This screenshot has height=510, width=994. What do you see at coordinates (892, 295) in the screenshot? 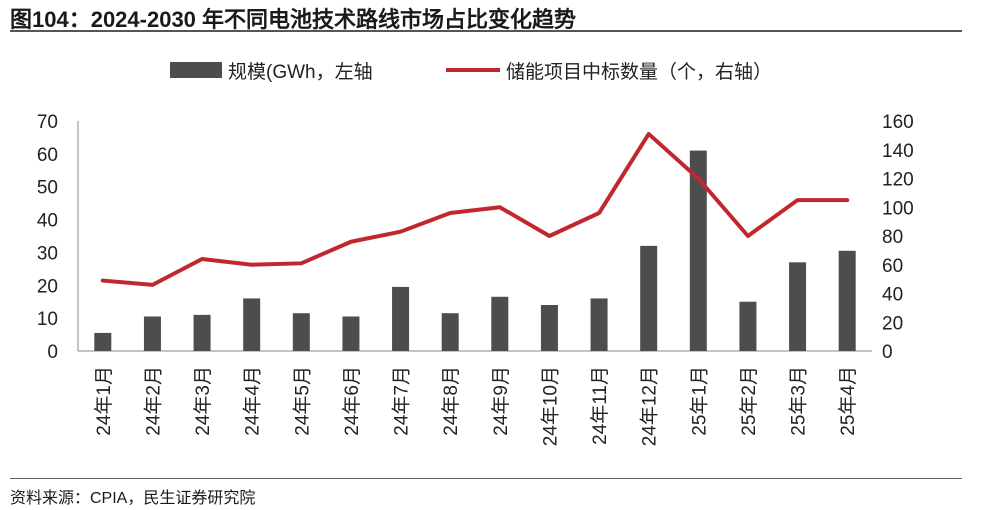
I see `y-right-tick-label: 40` at bounding box center [892, 295].